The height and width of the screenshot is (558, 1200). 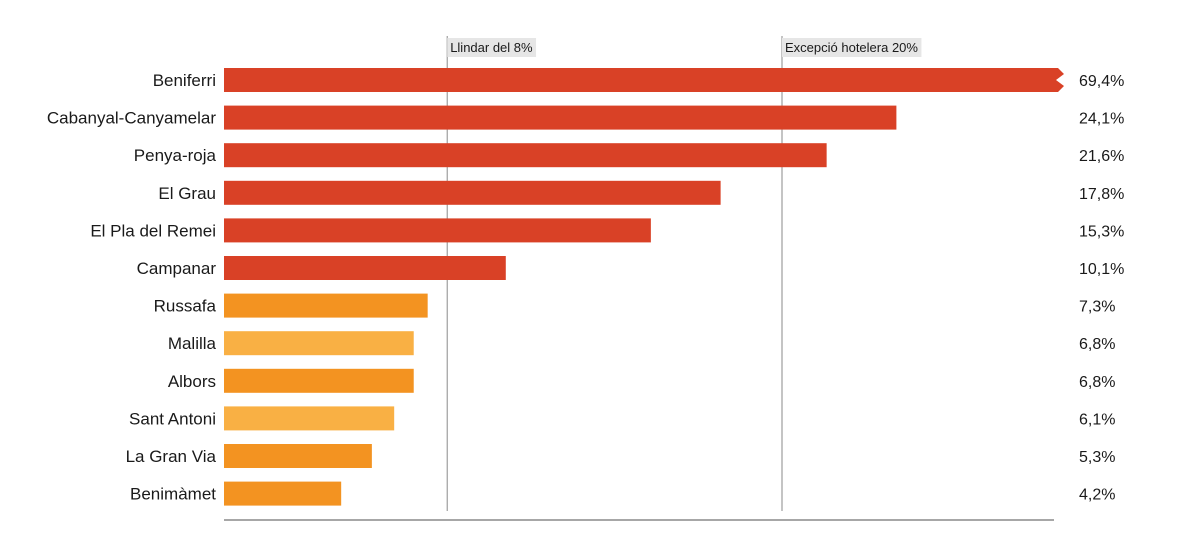 What do you see at coordinates (184, 80) in the screenshot?
I see `category-label: Beniferri` at bounding box center [184, 80].